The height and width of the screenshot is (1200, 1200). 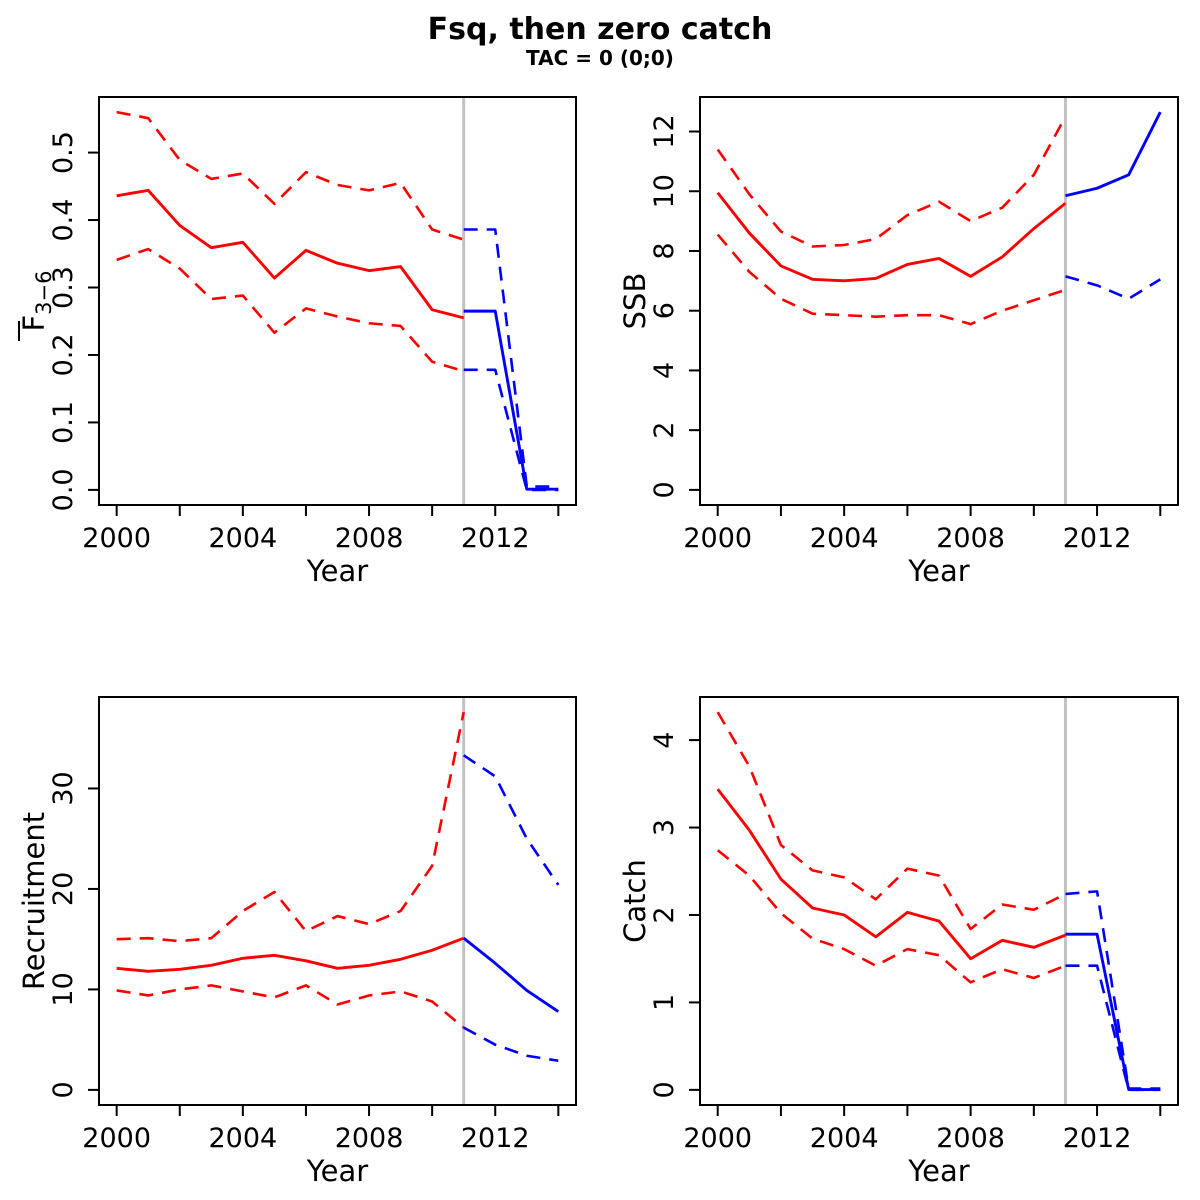 What do you see at coordinates (290, 1006) in the screenshot?
I see `recruitment-ci-lower-historic-line` at bounding box center [290, 1006].